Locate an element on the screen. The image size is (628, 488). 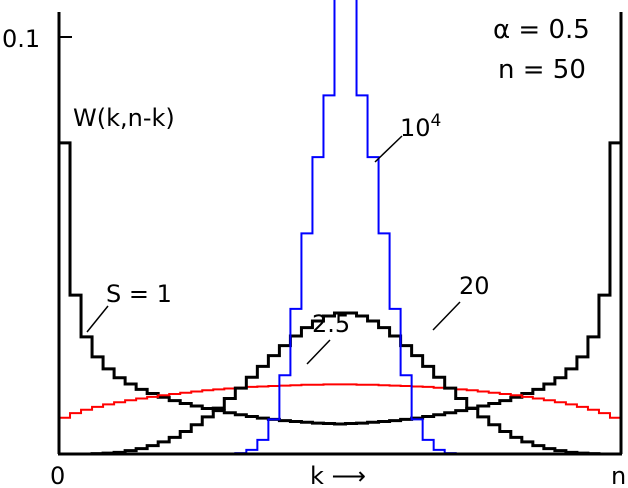
x-tick-label-end: n is located at coordinates (618, 475).